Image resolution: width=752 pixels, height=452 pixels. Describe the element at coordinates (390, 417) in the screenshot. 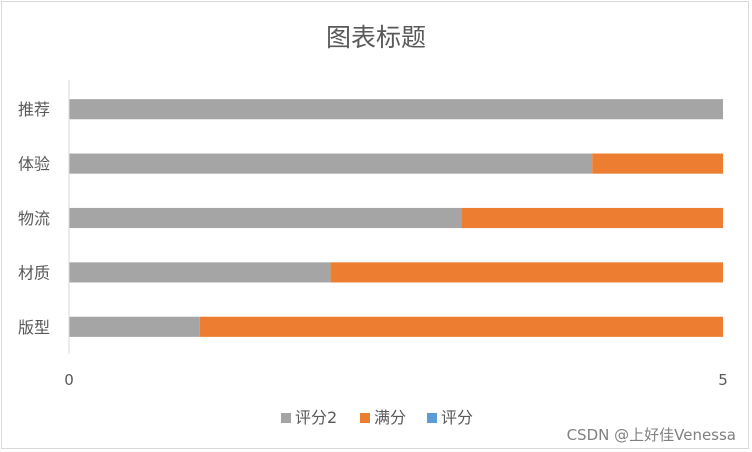

I see `legend-label: 满分` at that location.